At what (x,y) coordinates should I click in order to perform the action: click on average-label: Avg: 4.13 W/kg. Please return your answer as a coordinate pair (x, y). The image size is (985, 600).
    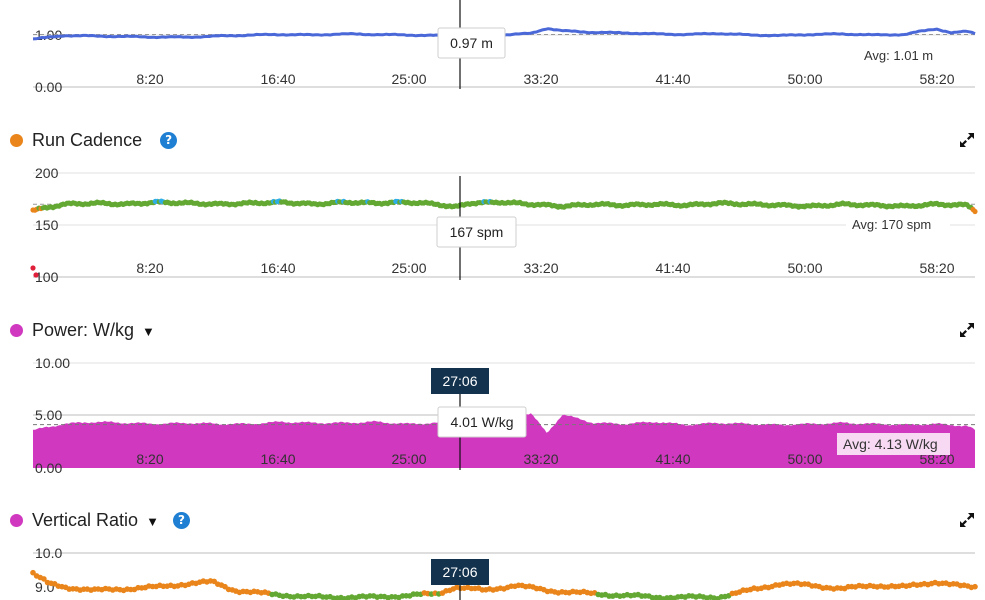
    Looking at the image, I should click on (890, 444).